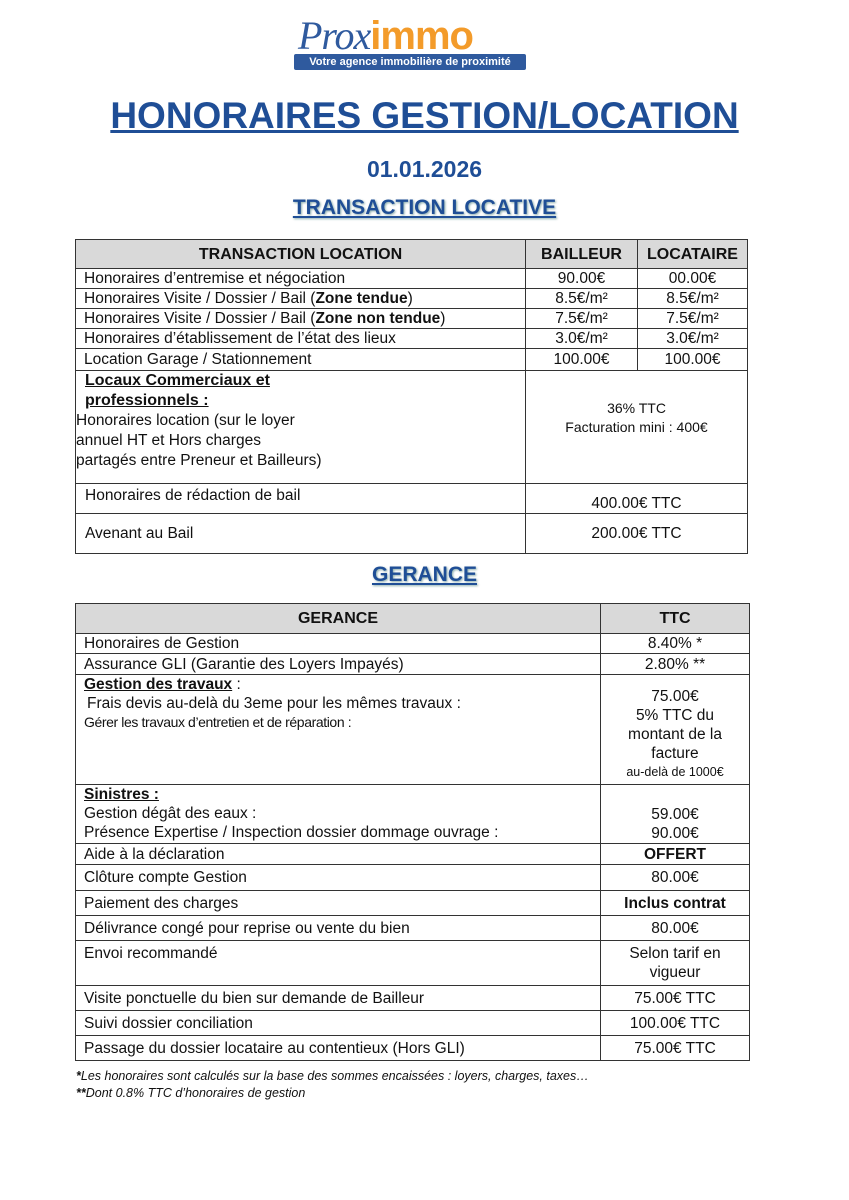  Describe the element at coordinates (191, 1093) in the screenshot. I see `footnote-2: **Dont 0.8% TTC d’honoraires de gestion` at that location.